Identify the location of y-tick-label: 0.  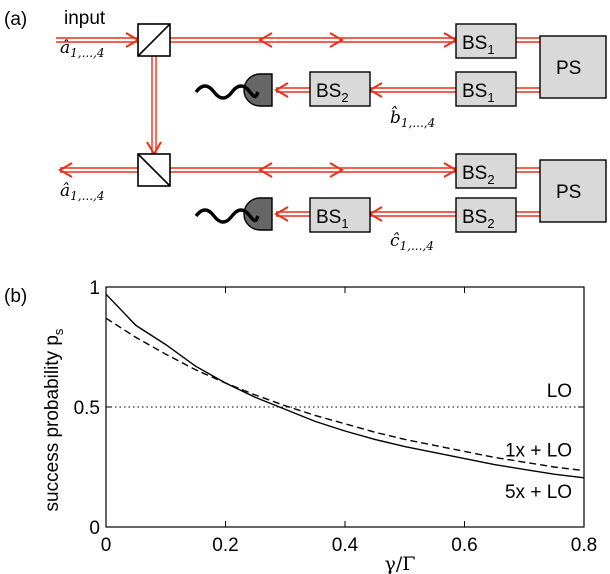
(94, 528).